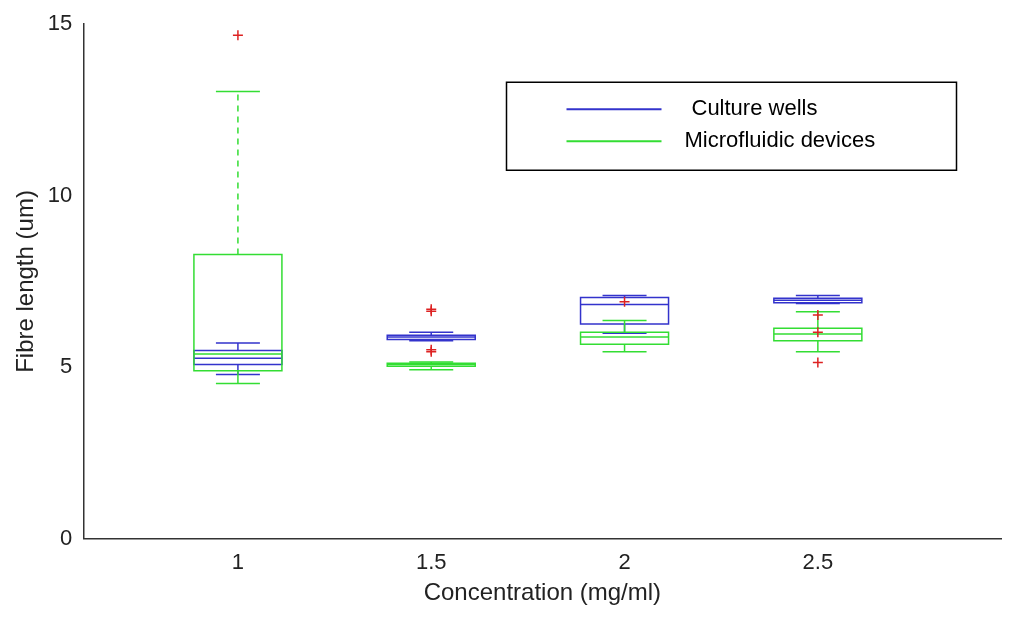  Describe the element at coordinates (238, 562) in the screenshot. I see `x-tick-label: 1` at that location.